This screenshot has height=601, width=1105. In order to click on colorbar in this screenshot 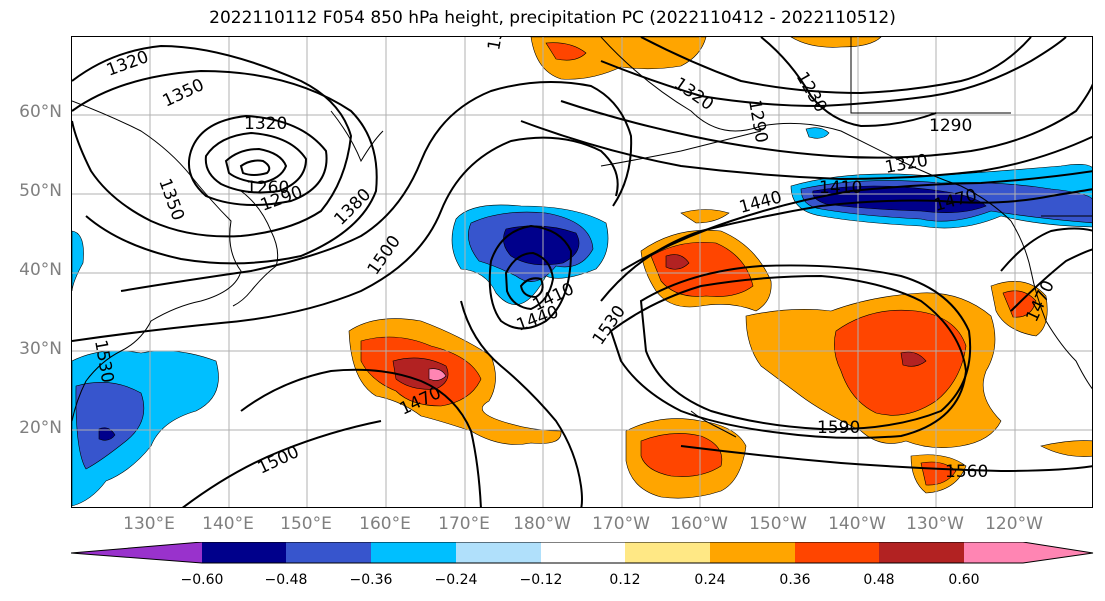, I will do `click(582, 553)`.